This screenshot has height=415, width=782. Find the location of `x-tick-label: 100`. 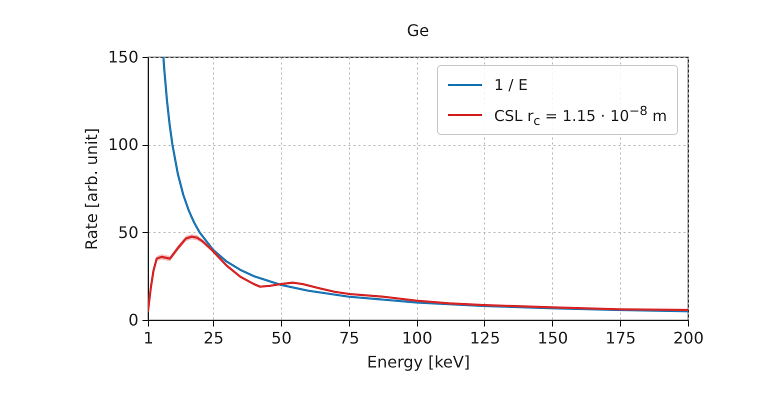

x-tick-label: 100 is located at coordinates (417, 338).